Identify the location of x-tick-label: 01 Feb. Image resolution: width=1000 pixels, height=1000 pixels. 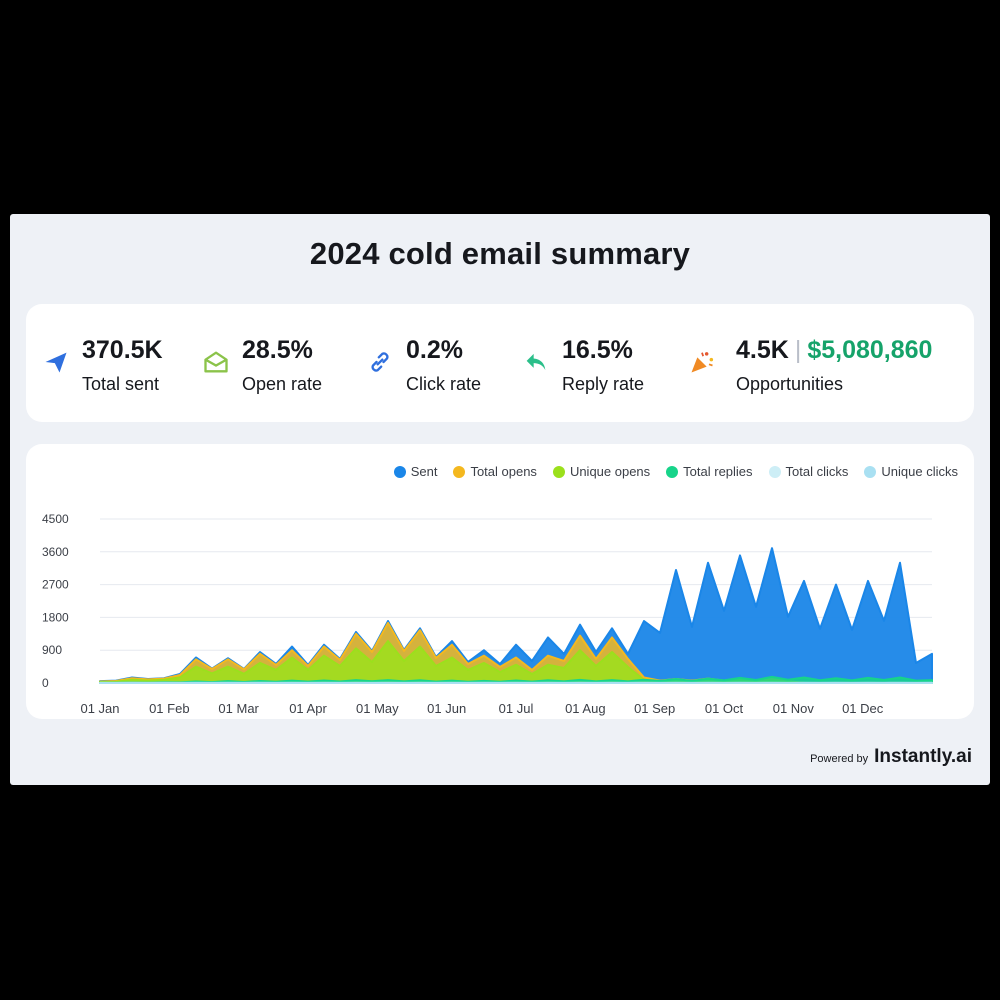
(169, 708).